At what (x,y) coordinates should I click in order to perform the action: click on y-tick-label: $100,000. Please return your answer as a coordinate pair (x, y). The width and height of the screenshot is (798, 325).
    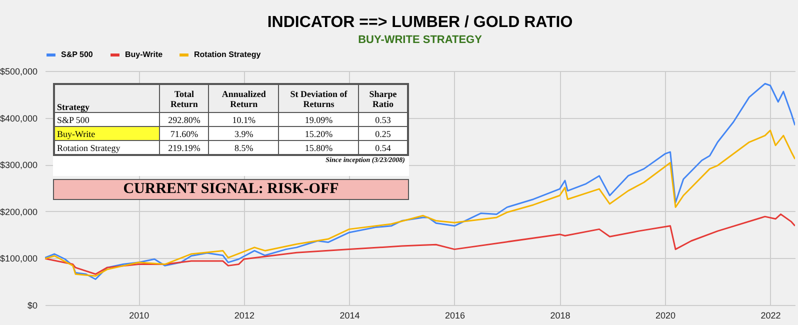
    Looking at the image, I should click on (19, 259).